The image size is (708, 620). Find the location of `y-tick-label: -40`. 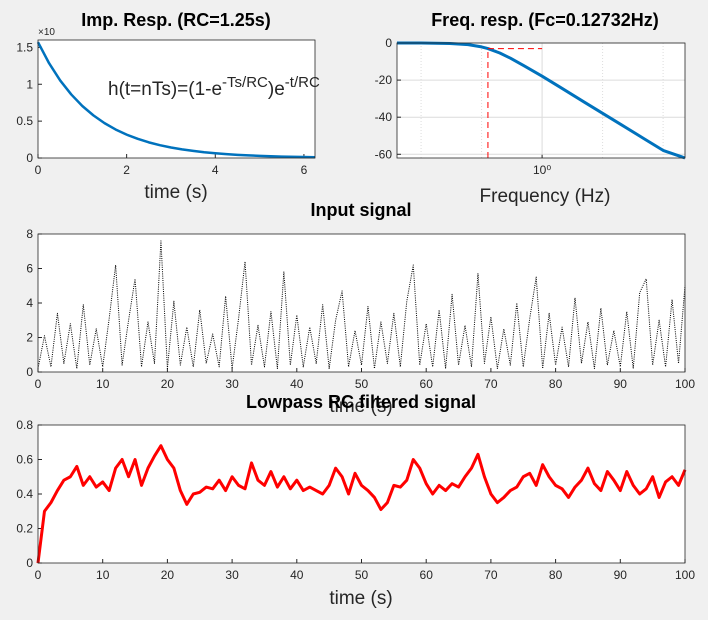

y-tick-label: -40 is located at coordinates (384, 117).